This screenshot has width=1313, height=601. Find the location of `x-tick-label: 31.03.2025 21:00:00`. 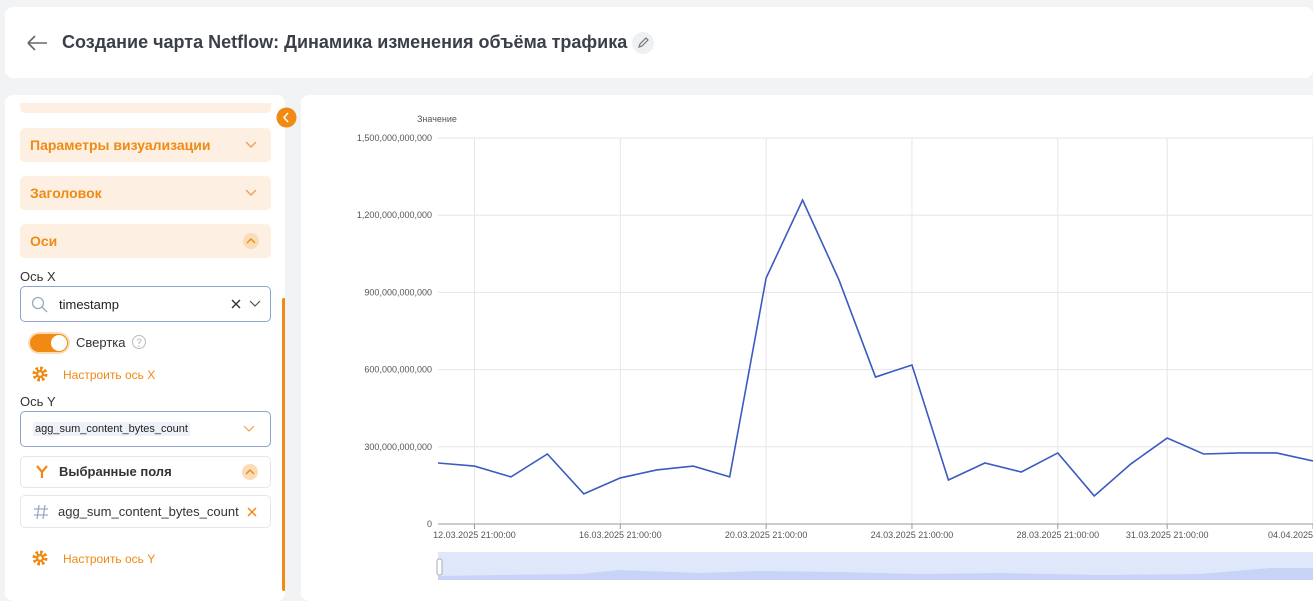

x-tick-label: 31.03.2025 21:00:00 is located at coordinates (1167, 535).